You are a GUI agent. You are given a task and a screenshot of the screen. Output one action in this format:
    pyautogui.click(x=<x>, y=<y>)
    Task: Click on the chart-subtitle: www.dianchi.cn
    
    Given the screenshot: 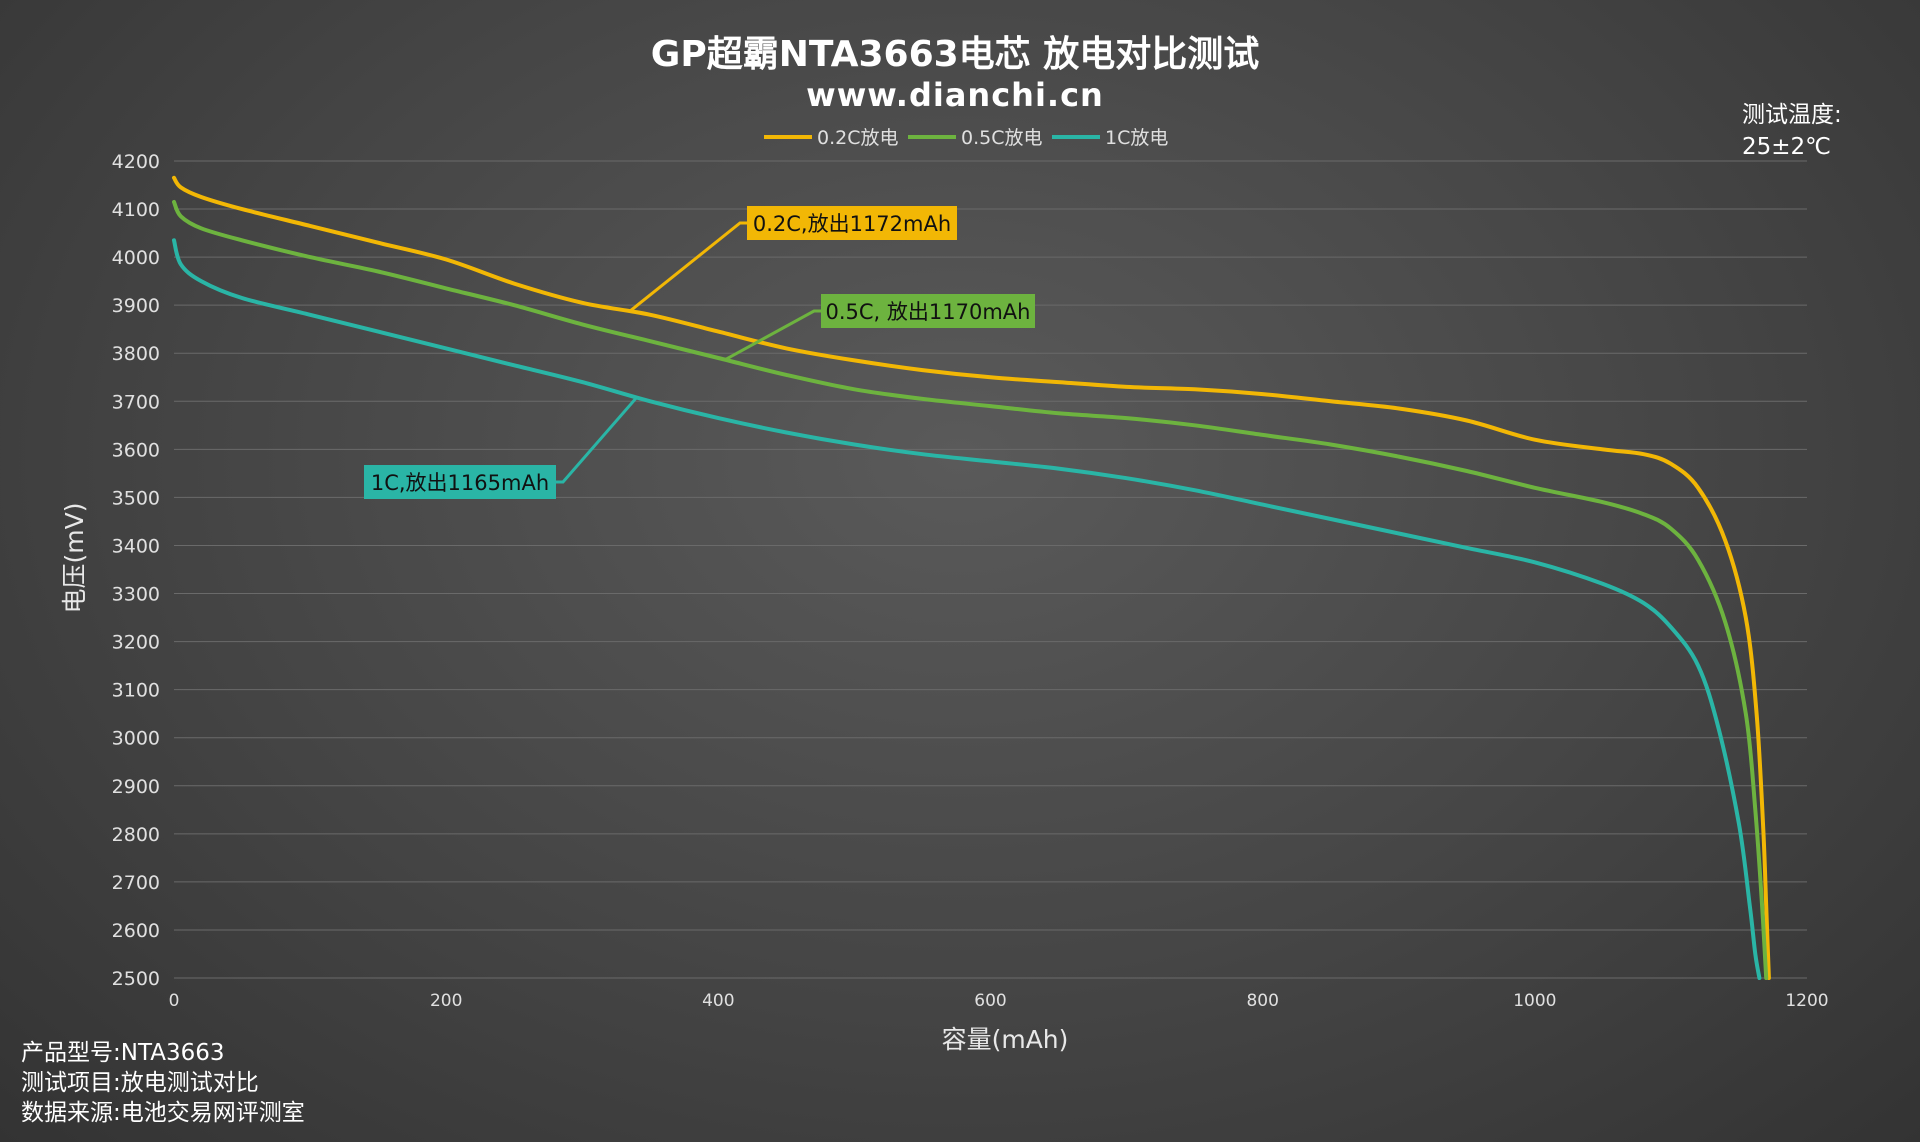 What is the action you would take?
    pyautogui.click(x=955, y=95)
    